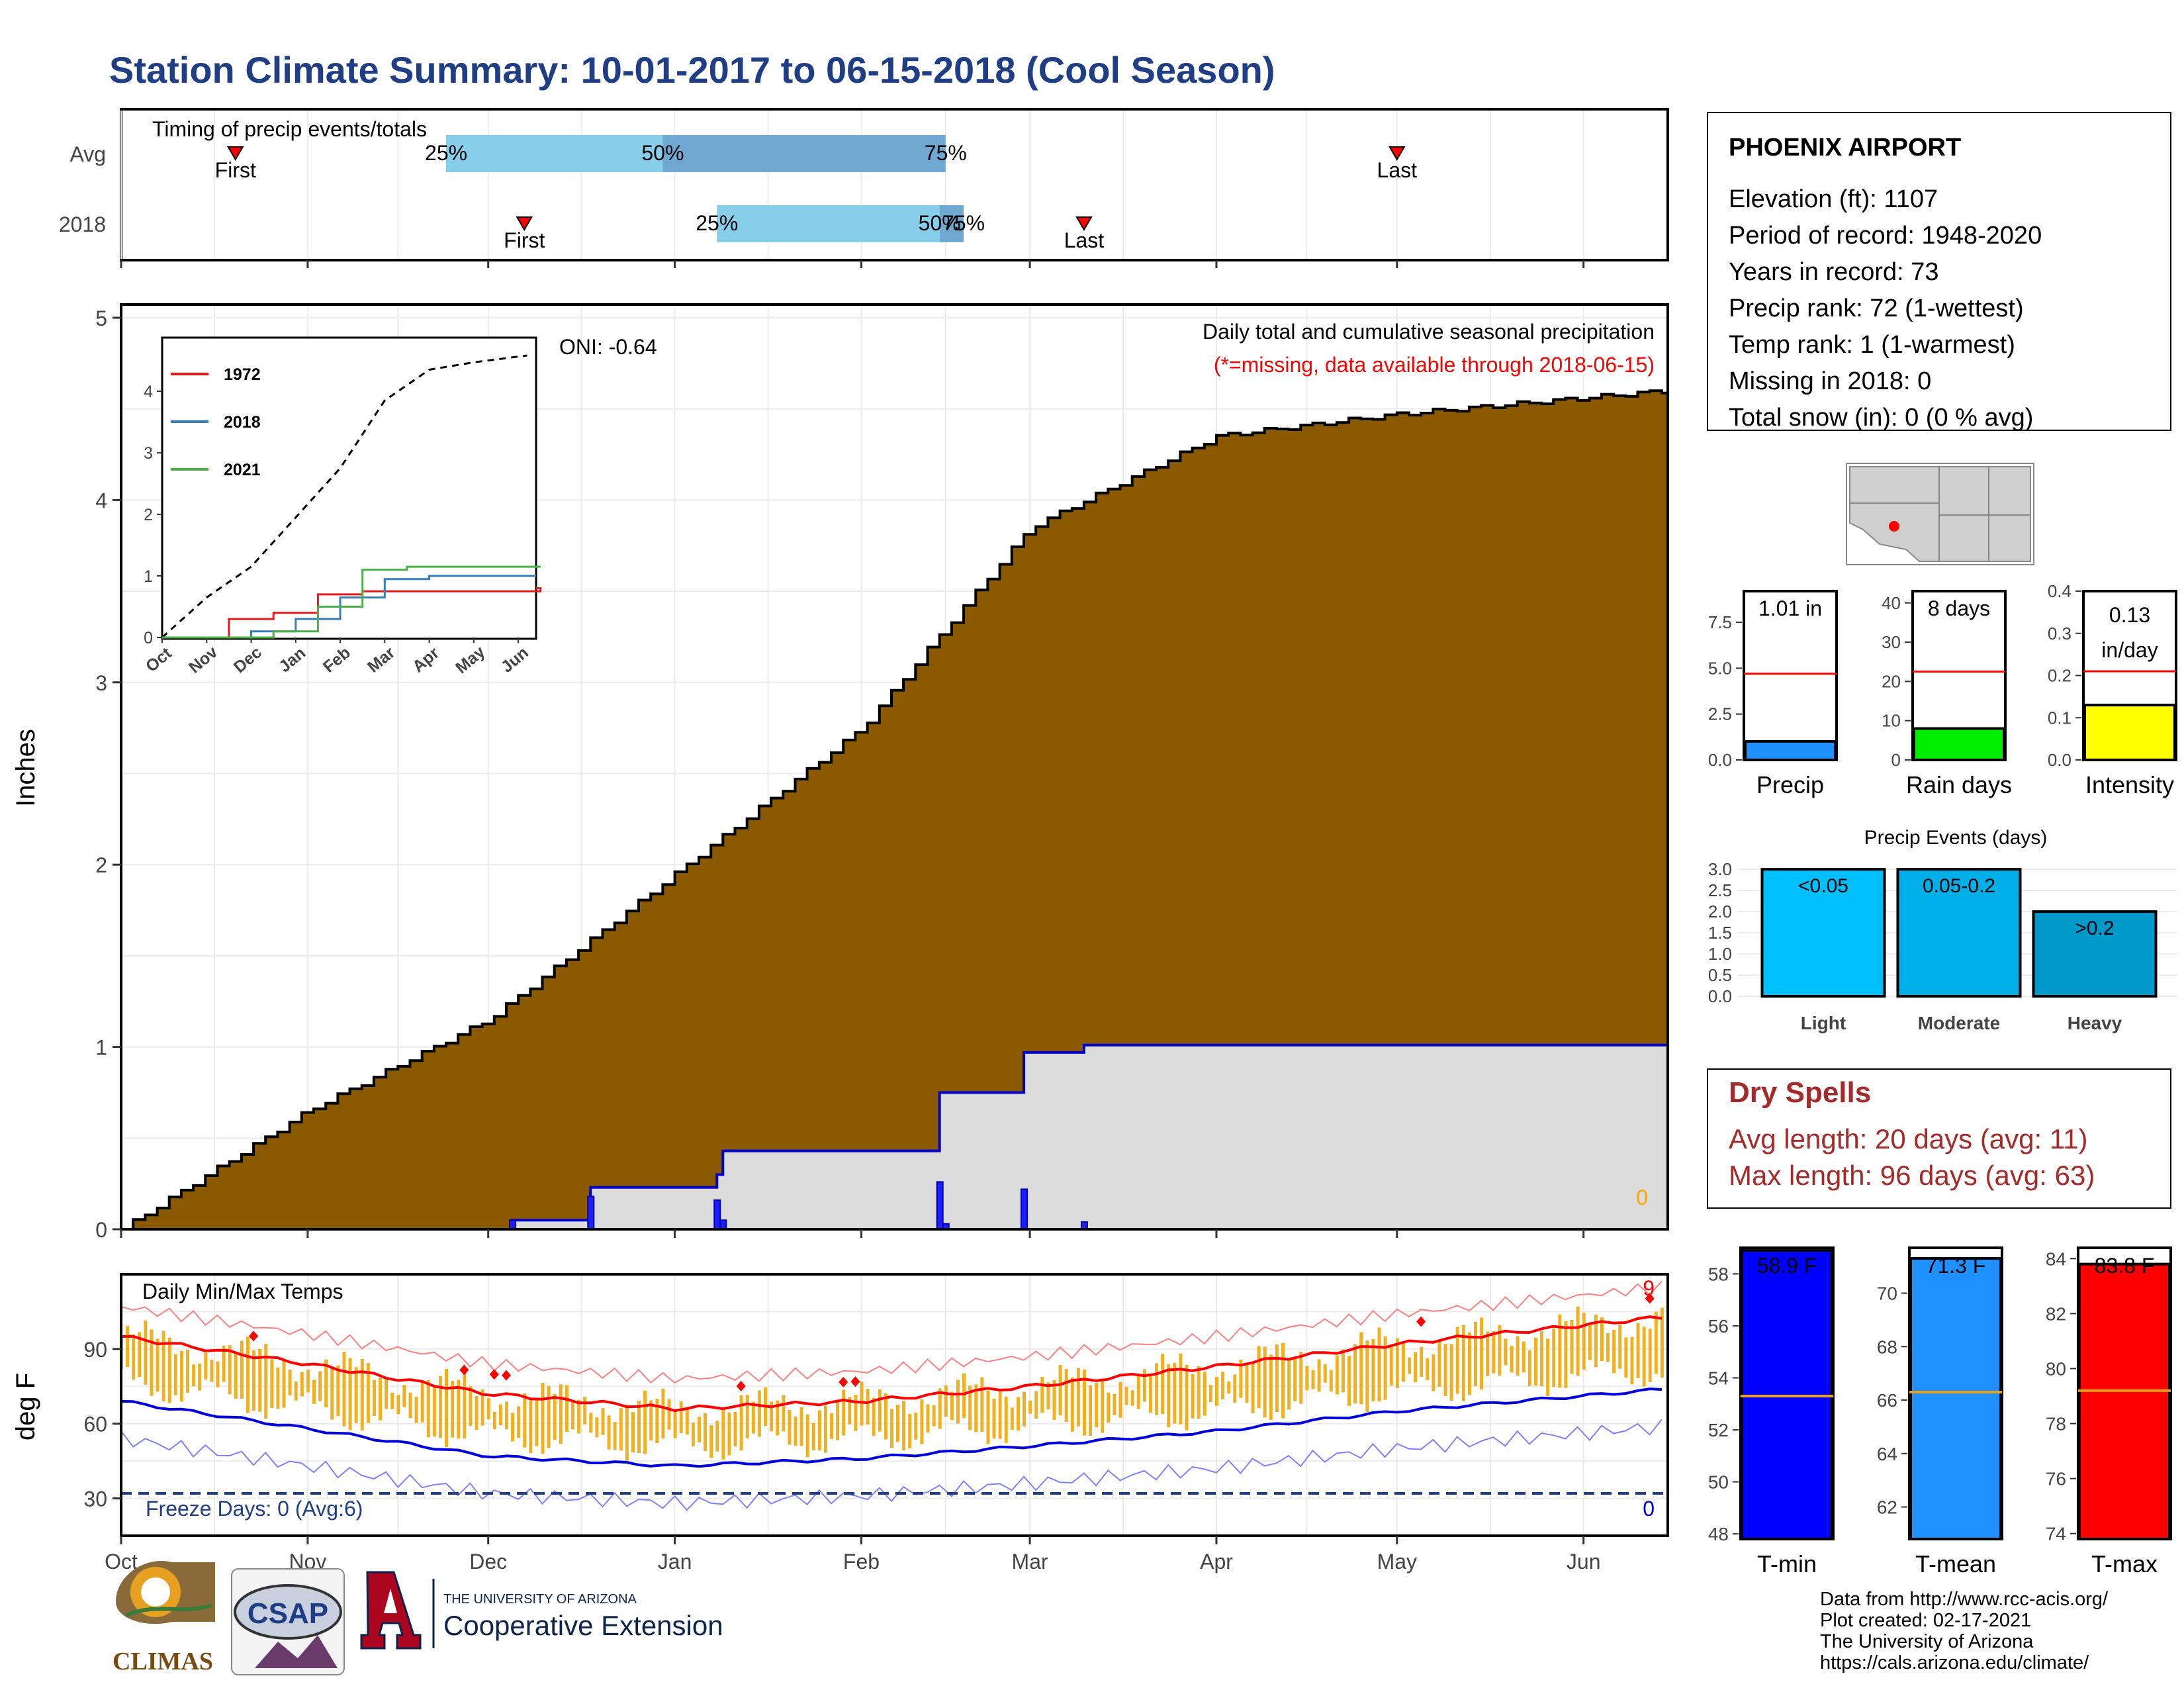  I want to click on timing-last-marker, so click(1084, 223).